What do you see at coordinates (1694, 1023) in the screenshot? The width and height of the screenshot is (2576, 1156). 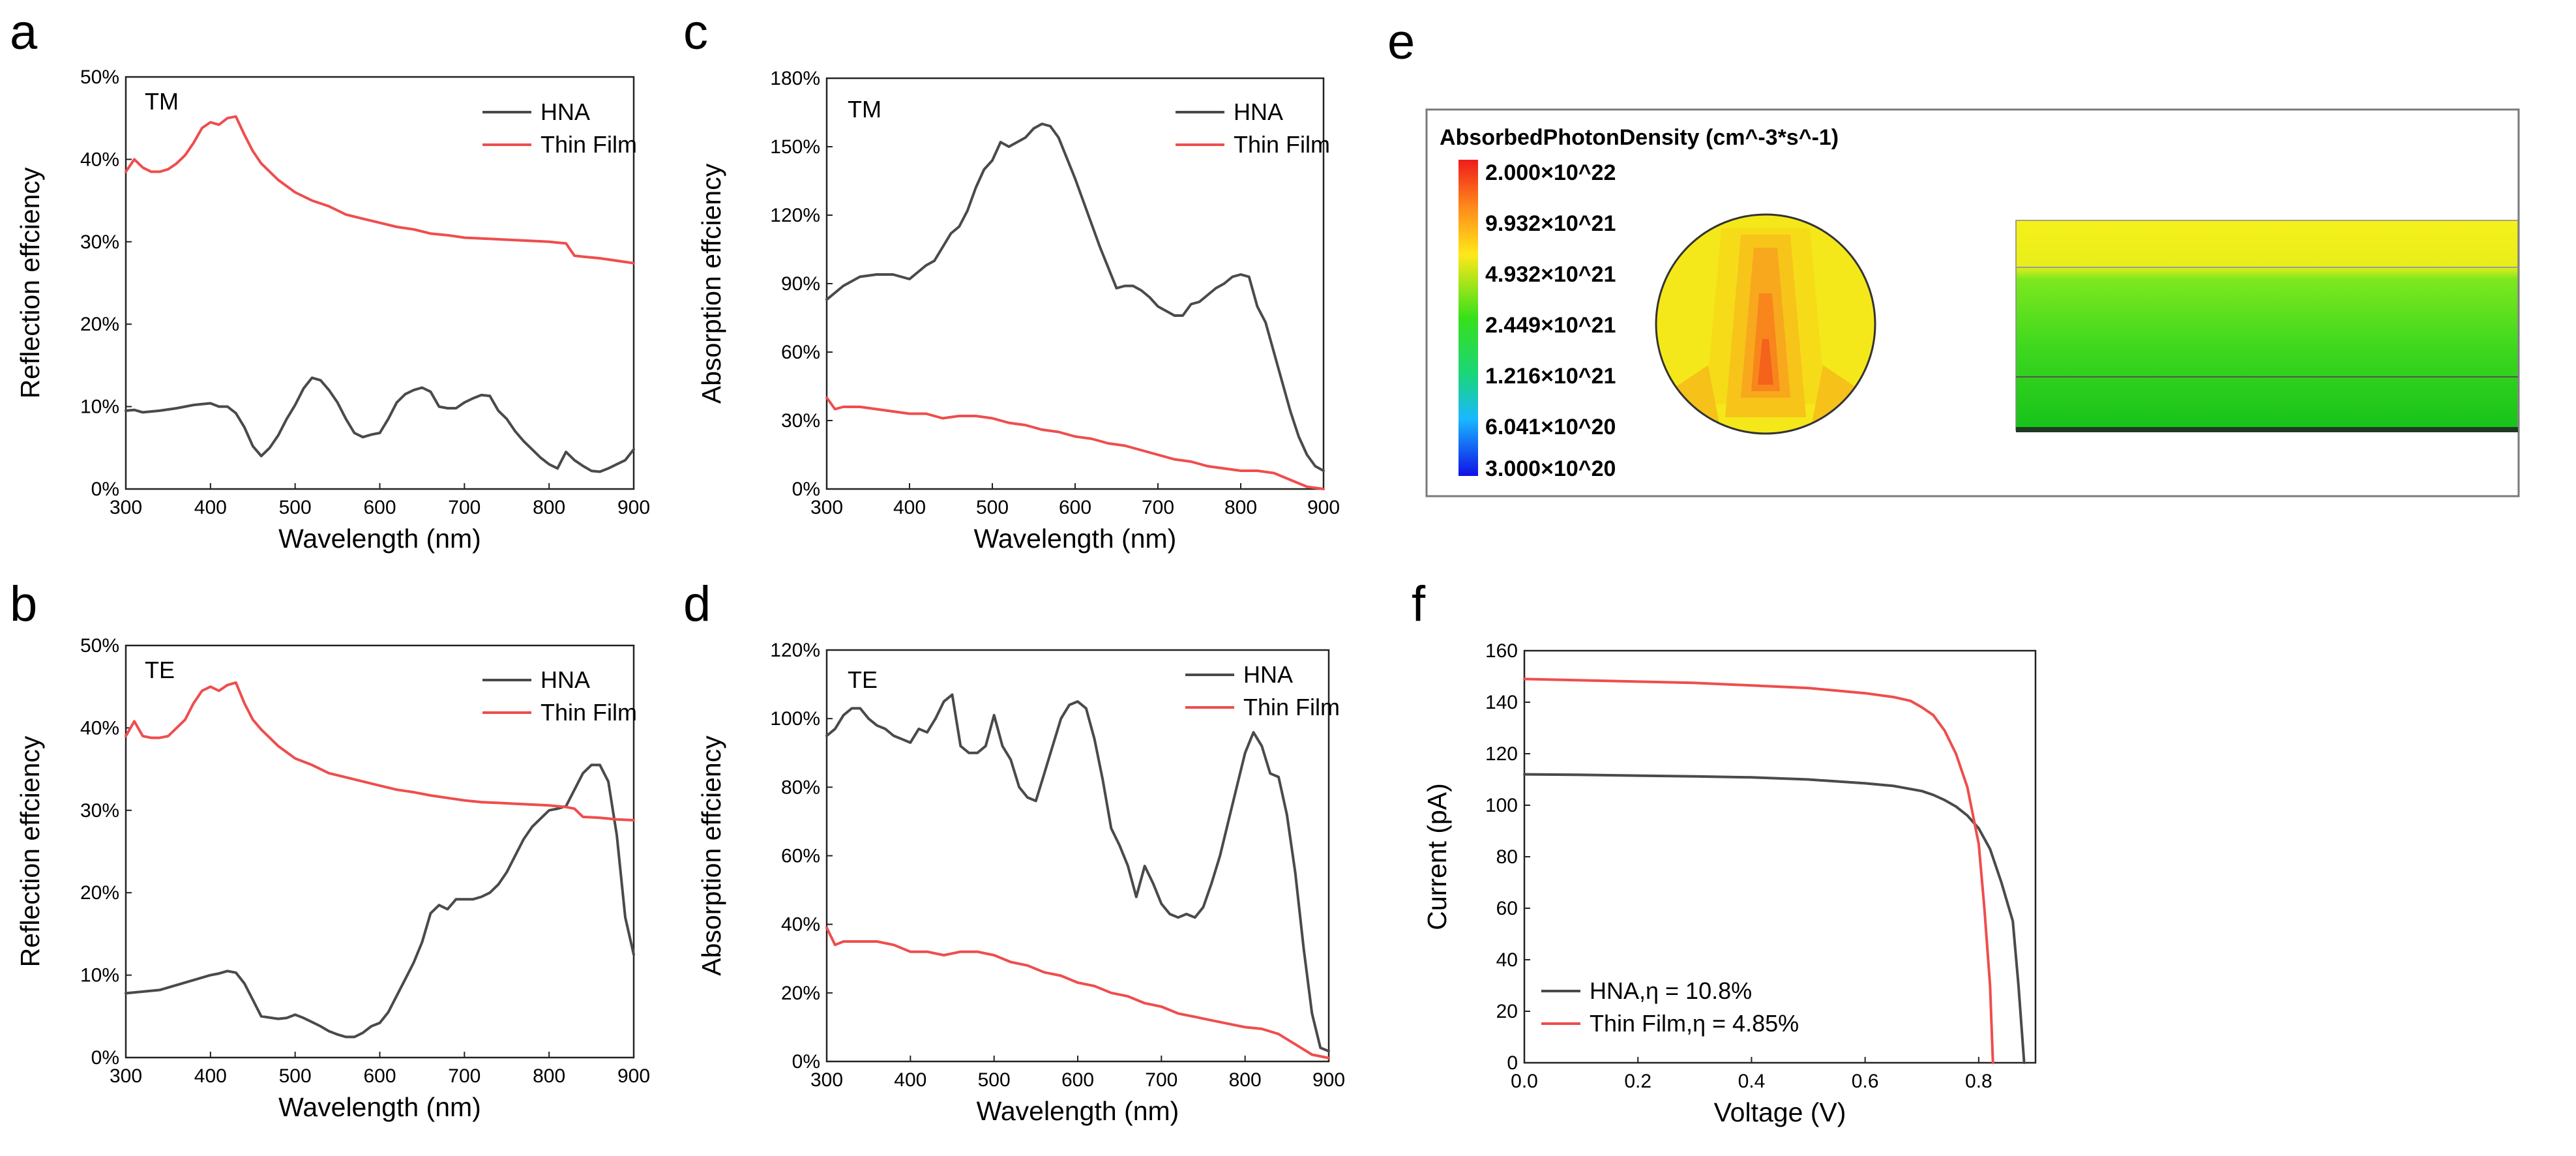 I see `legend-label-thin-film: Thin Film,η = 4.85%` at bounding box center [1694, 1023].